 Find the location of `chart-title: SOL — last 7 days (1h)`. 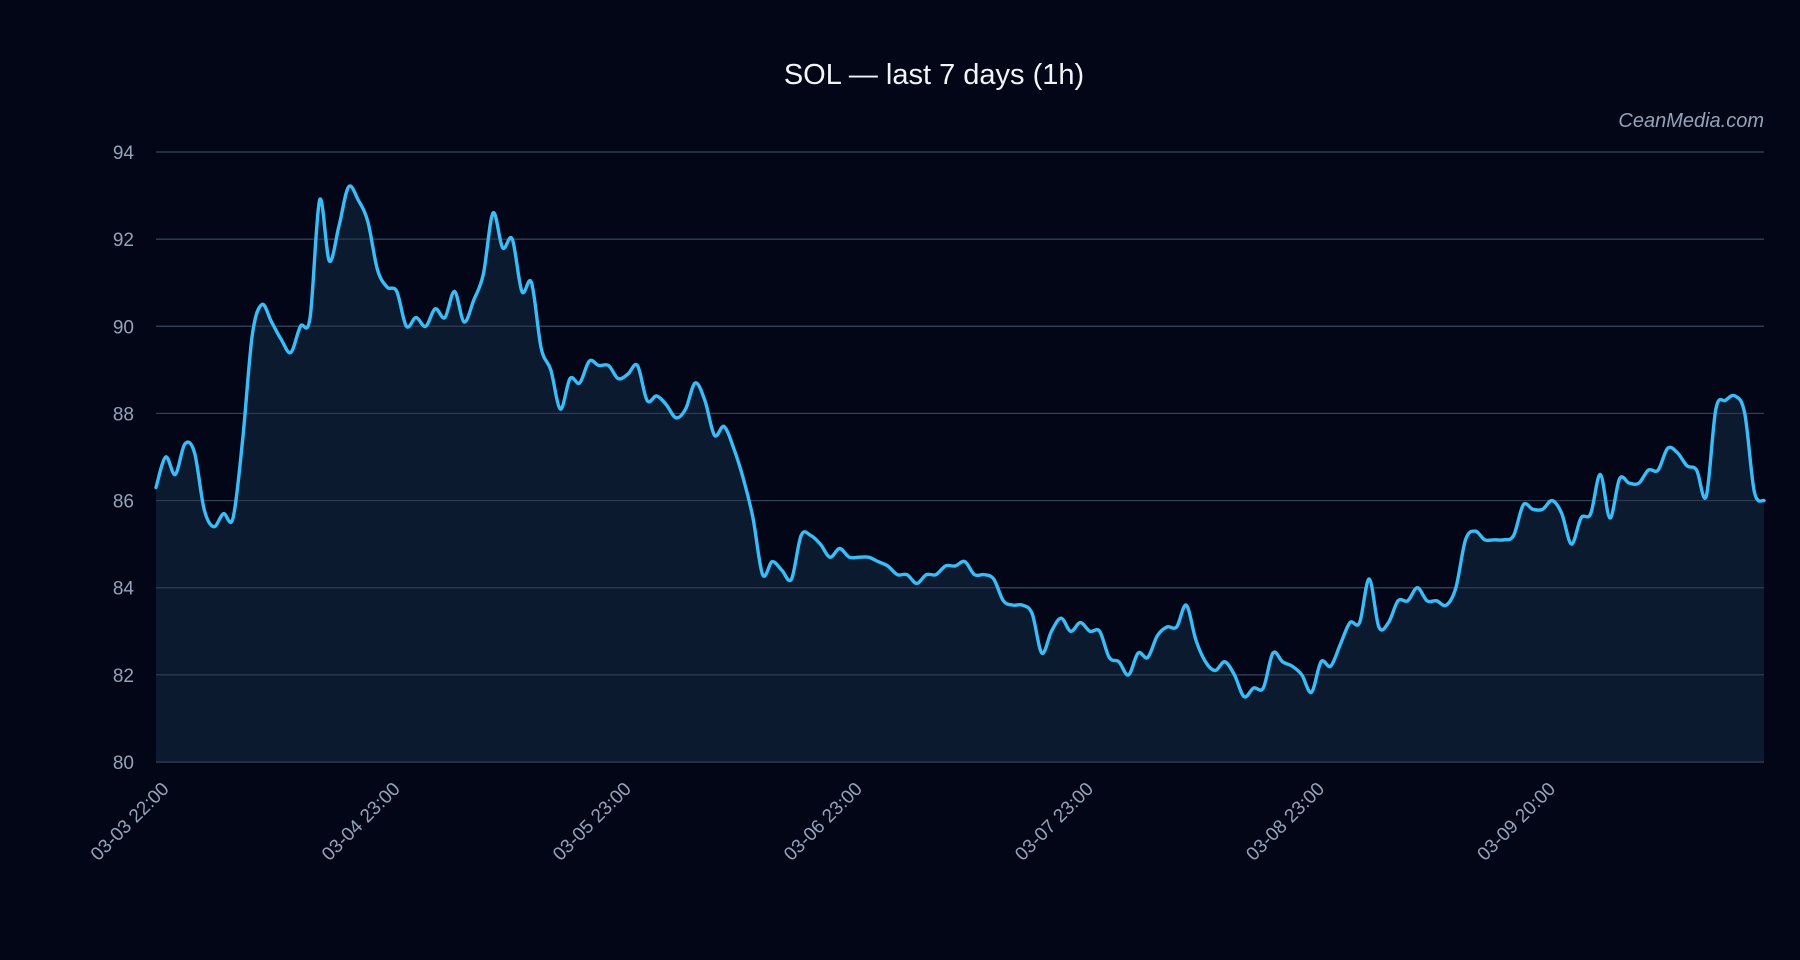

chart-title: SOL — last 7 days (1h) is located at coordinates (934, 75).